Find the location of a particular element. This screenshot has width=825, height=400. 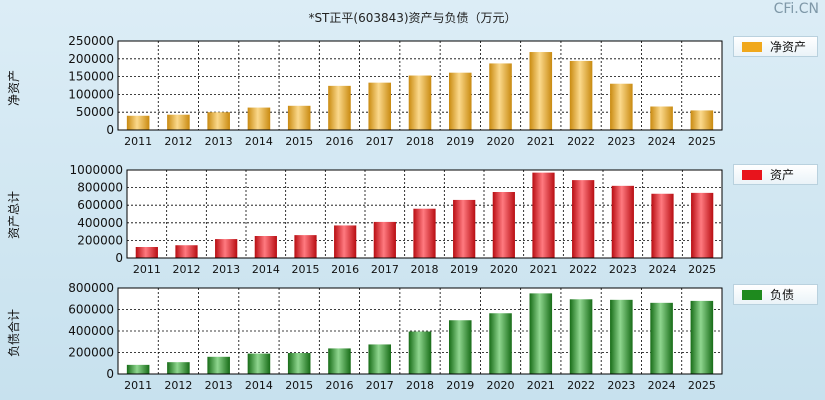

bar-assets-2020 is located at coordinates (503, 225).